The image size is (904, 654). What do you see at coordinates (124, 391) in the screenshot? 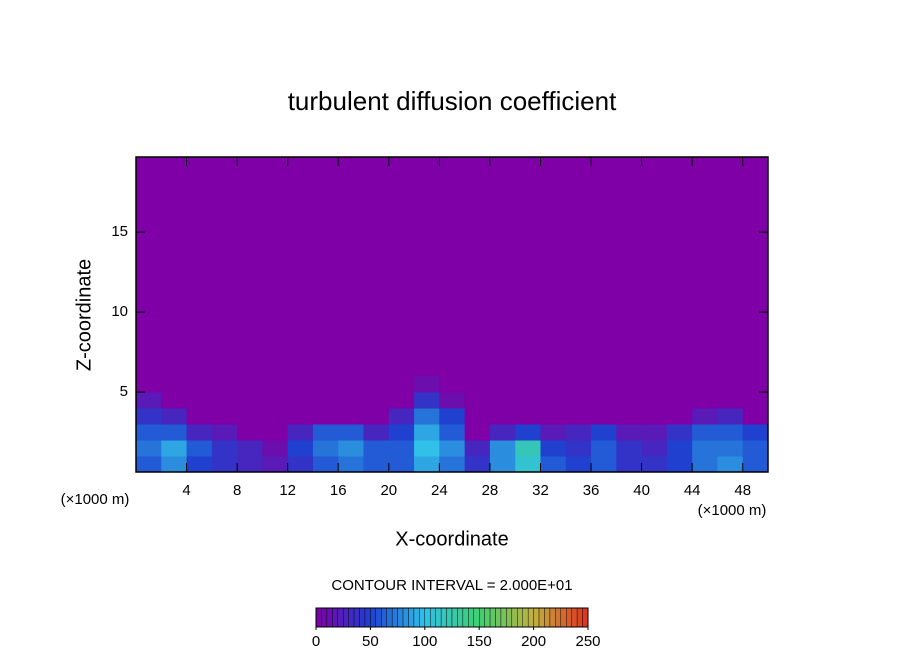
I see `y-tick-label: 5` at bounding box center [124, 391].